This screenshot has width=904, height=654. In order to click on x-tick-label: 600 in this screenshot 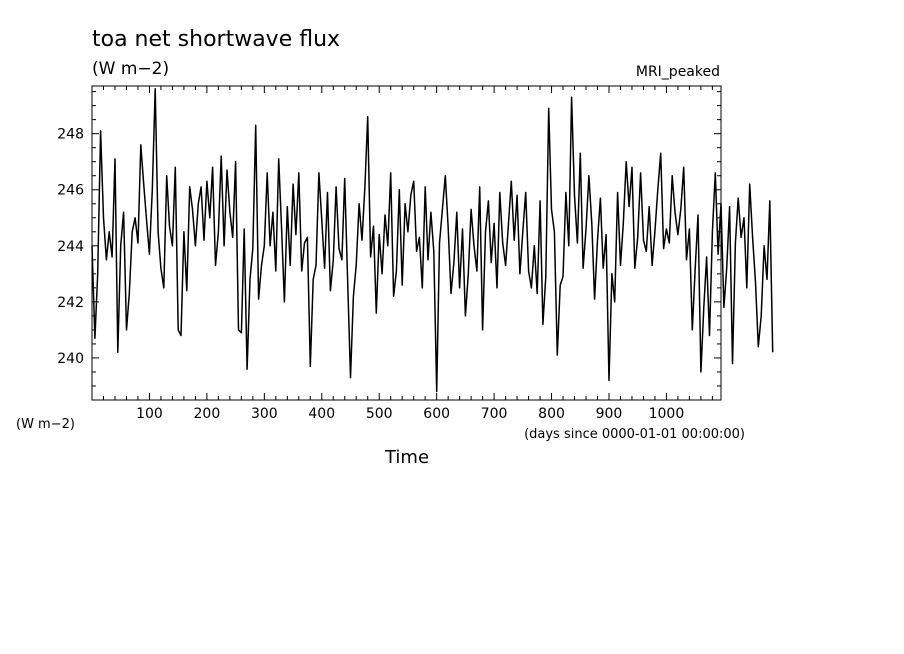, I will do `click(436, 414)`.